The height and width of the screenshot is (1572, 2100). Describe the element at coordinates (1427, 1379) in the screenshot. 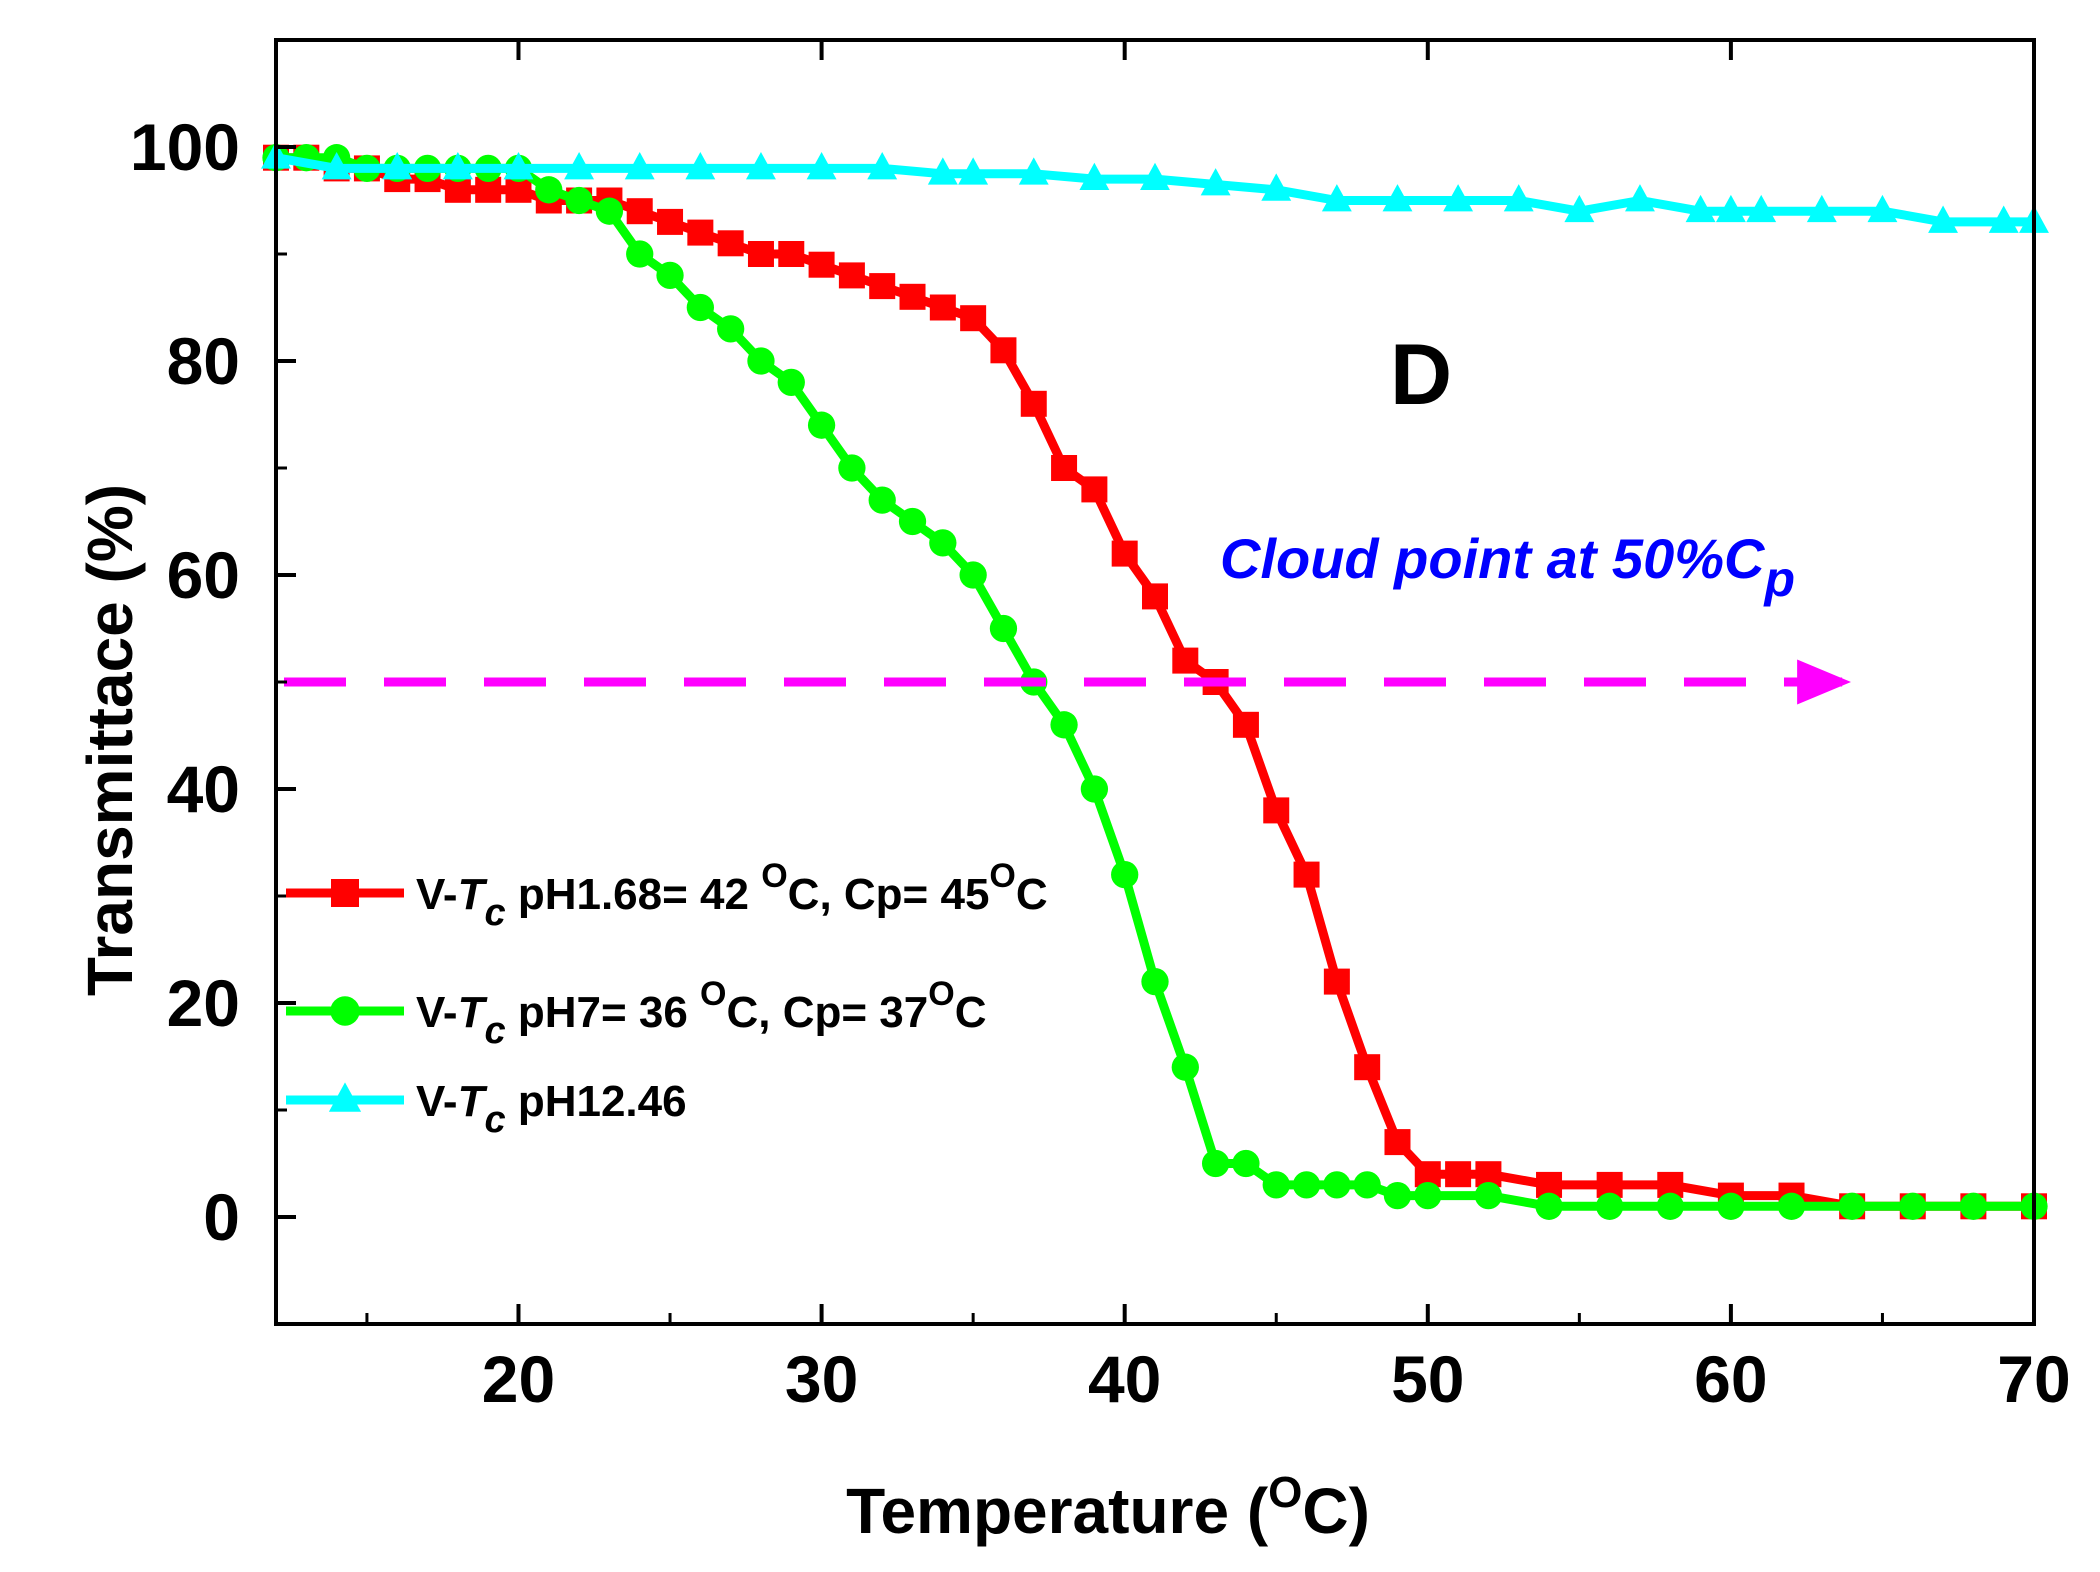

I see `x-tick-label: 50` at that location.